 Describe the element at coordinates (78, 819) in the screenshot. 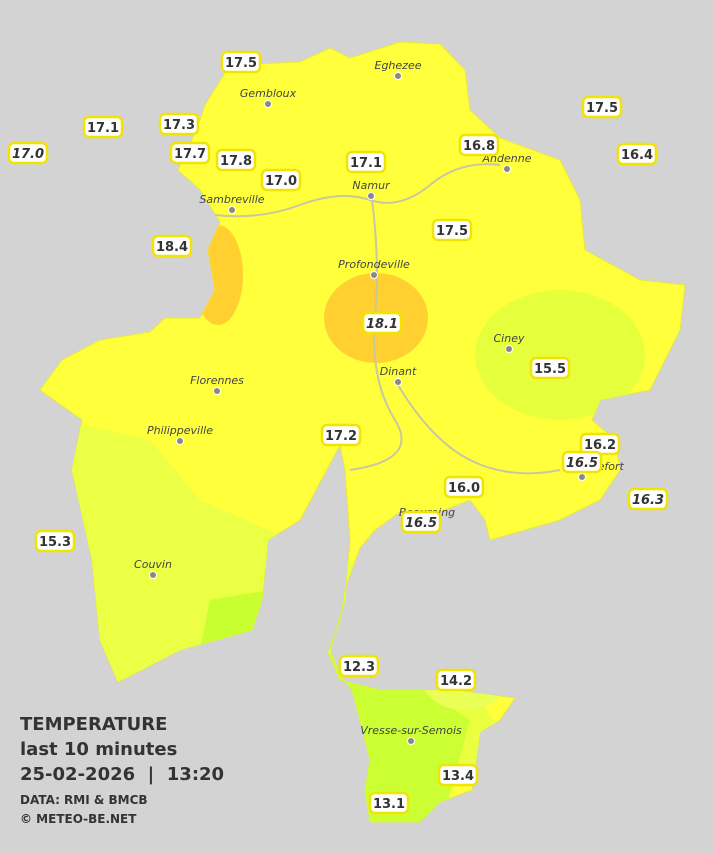

I see `legend-copyright: © METEO-BE.NET` at that location.